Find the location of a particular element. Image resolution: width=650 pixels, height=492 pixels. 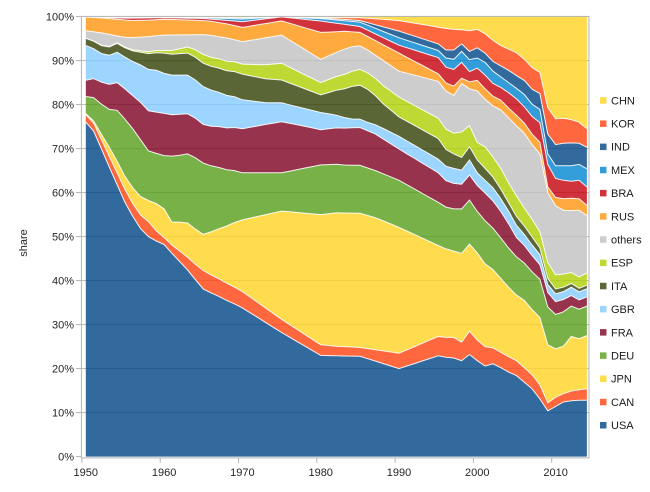

svg-text: FRA is located at coordinates (622, 333).